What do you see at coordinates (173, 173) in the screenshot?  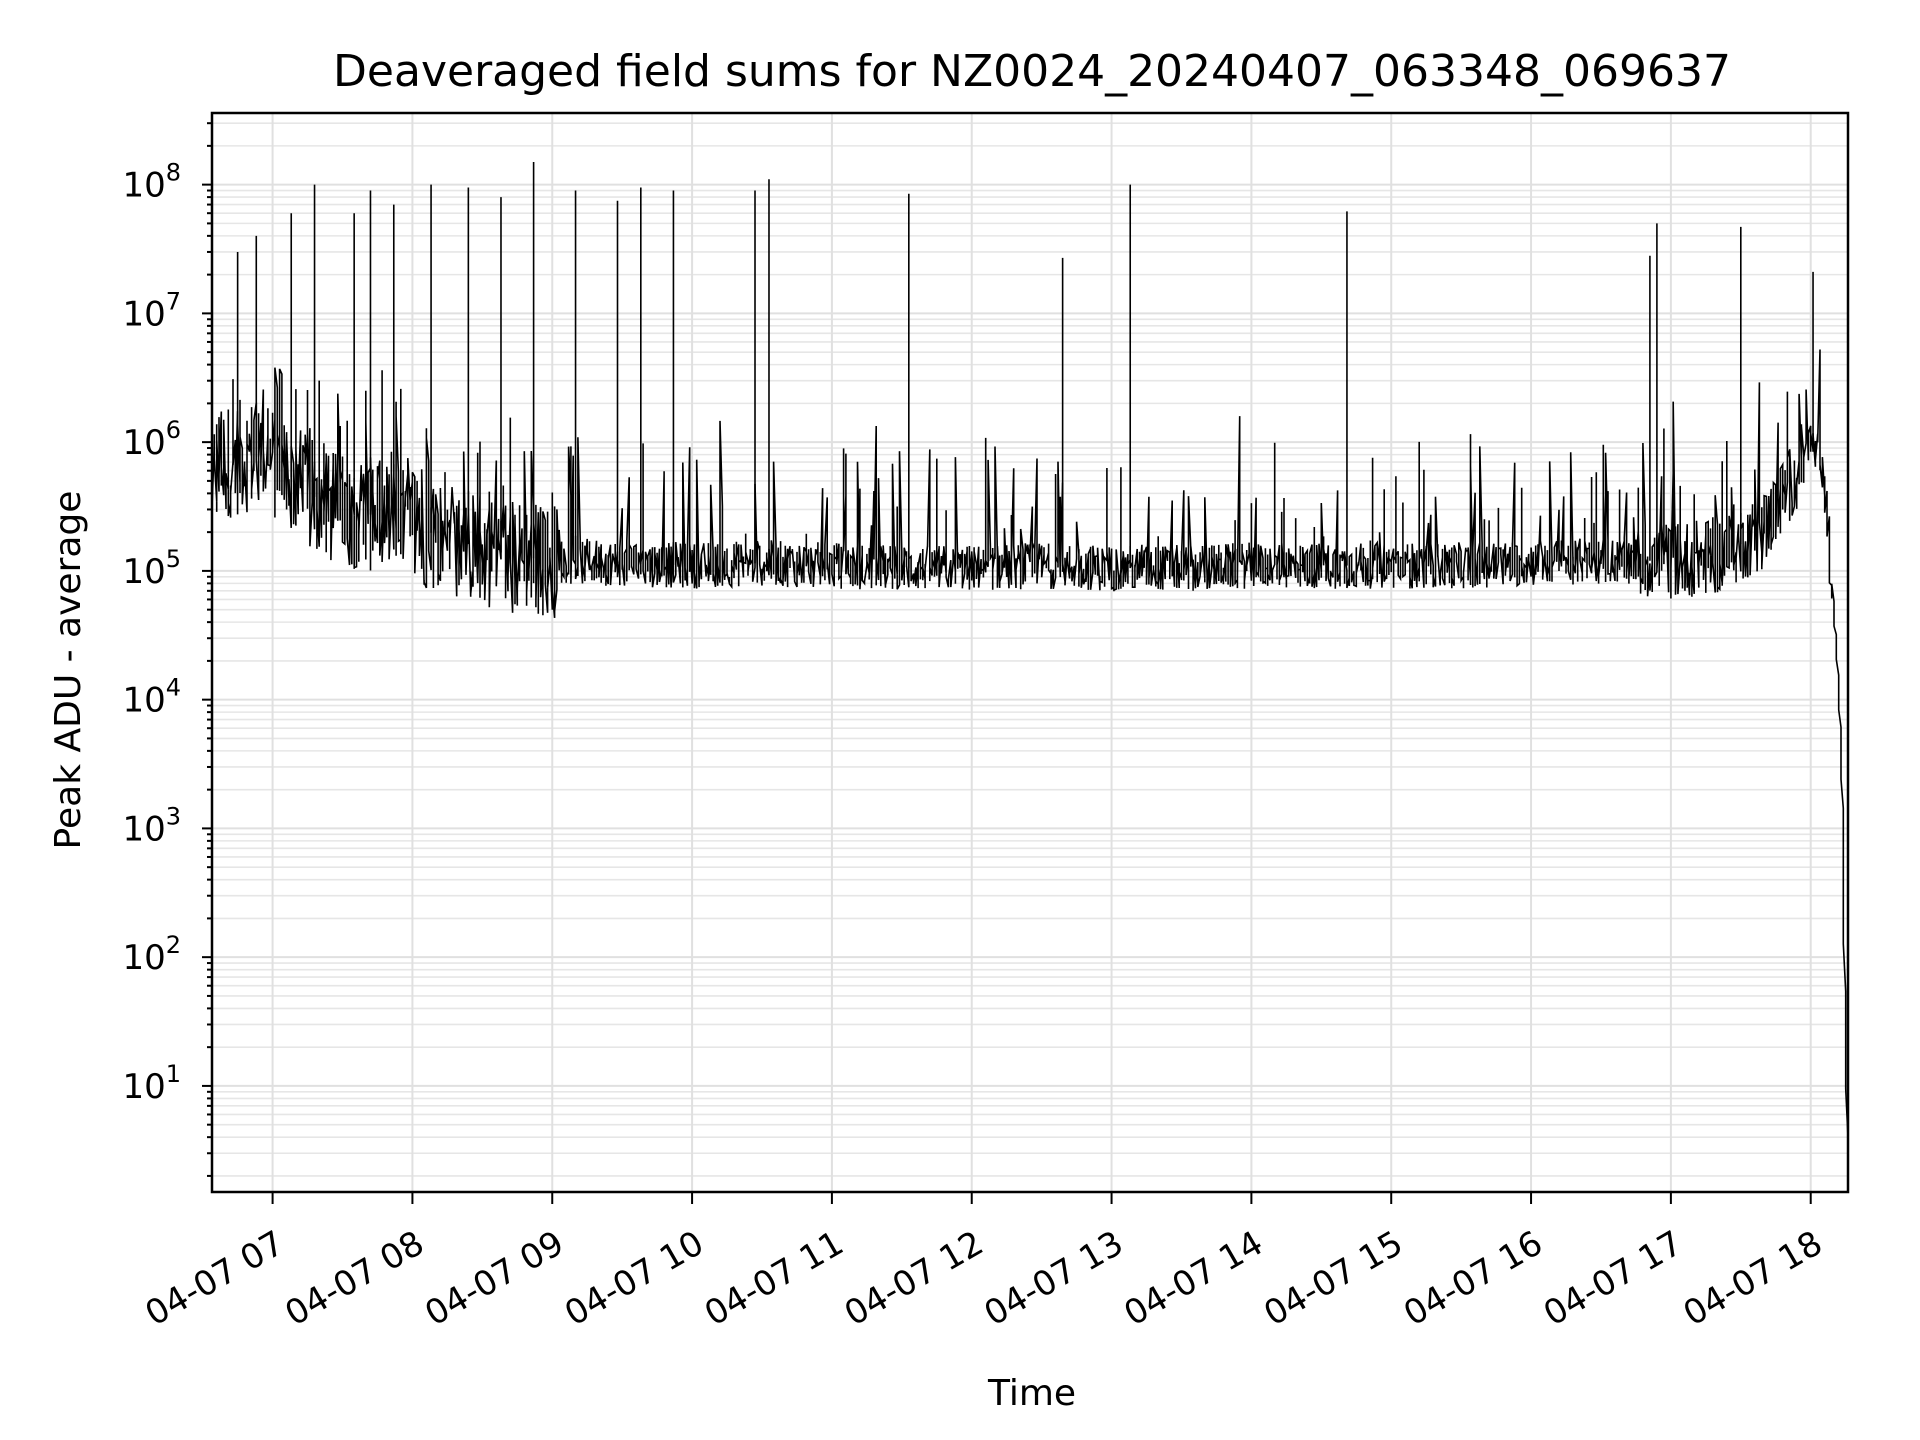 I see `y-tick-exponent: 8` at bounding box center [173, 173].